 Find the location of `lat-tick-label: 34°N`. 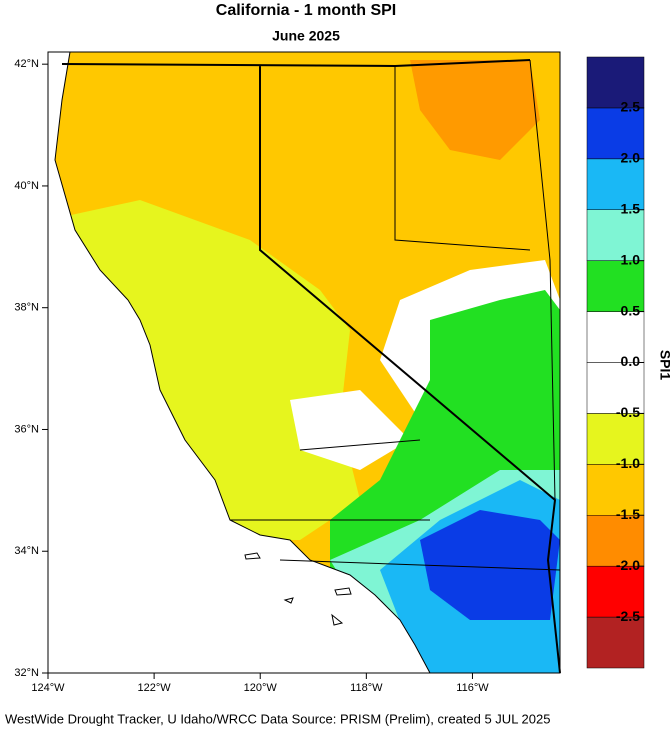

lat-tick-label: 34°N is located at coordinates (26, 551).